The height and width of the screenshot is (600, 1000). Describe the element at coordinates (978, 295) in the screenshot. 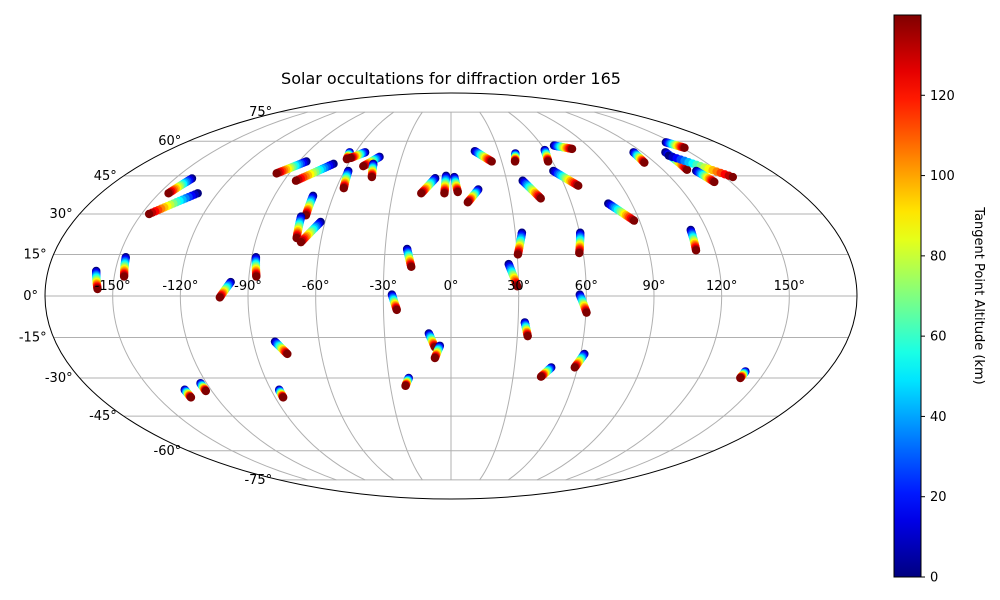

I see `colorbar-label: Tangent Point Altitude (km)` at that location.